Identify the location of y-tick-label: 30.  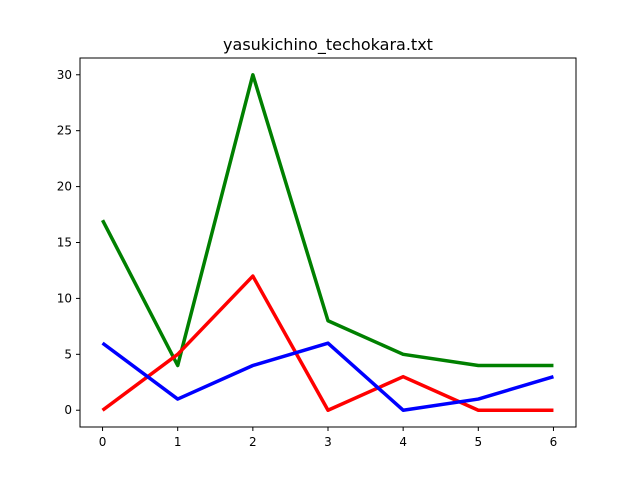
(64, 75).